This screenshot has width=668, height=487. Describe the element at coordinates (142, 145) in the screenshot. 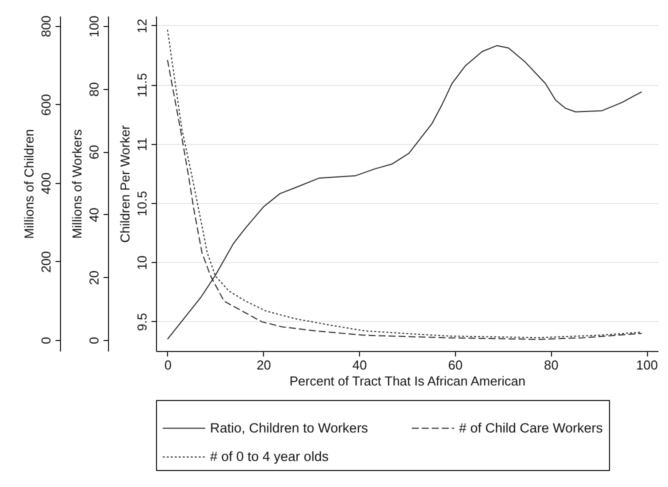

I see `y-tick-label: 11` at that location.